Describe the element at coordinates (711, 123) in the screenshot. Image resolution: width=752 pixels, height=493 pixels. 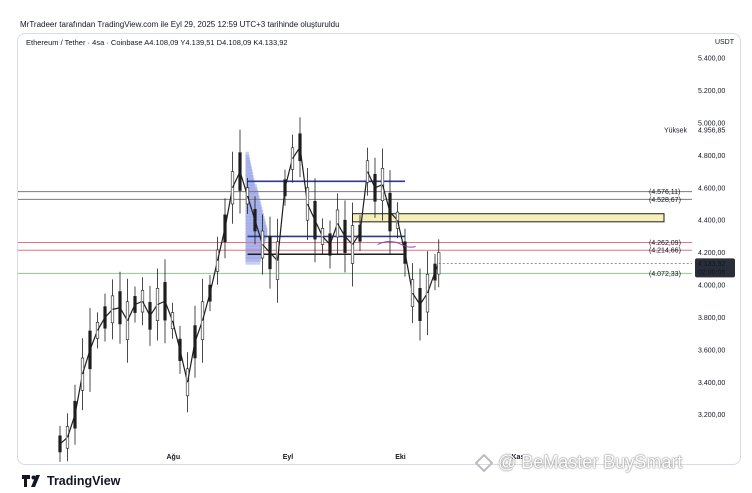
I see `price-tick-label: 5.000,00` at that location.